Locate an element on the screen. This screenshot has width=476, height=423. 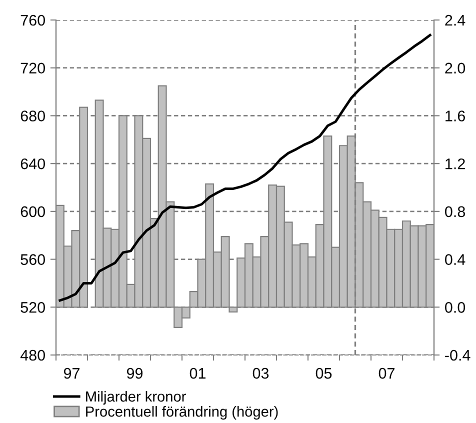
x-tick-label: 03 is located at coordinates (260, 373).